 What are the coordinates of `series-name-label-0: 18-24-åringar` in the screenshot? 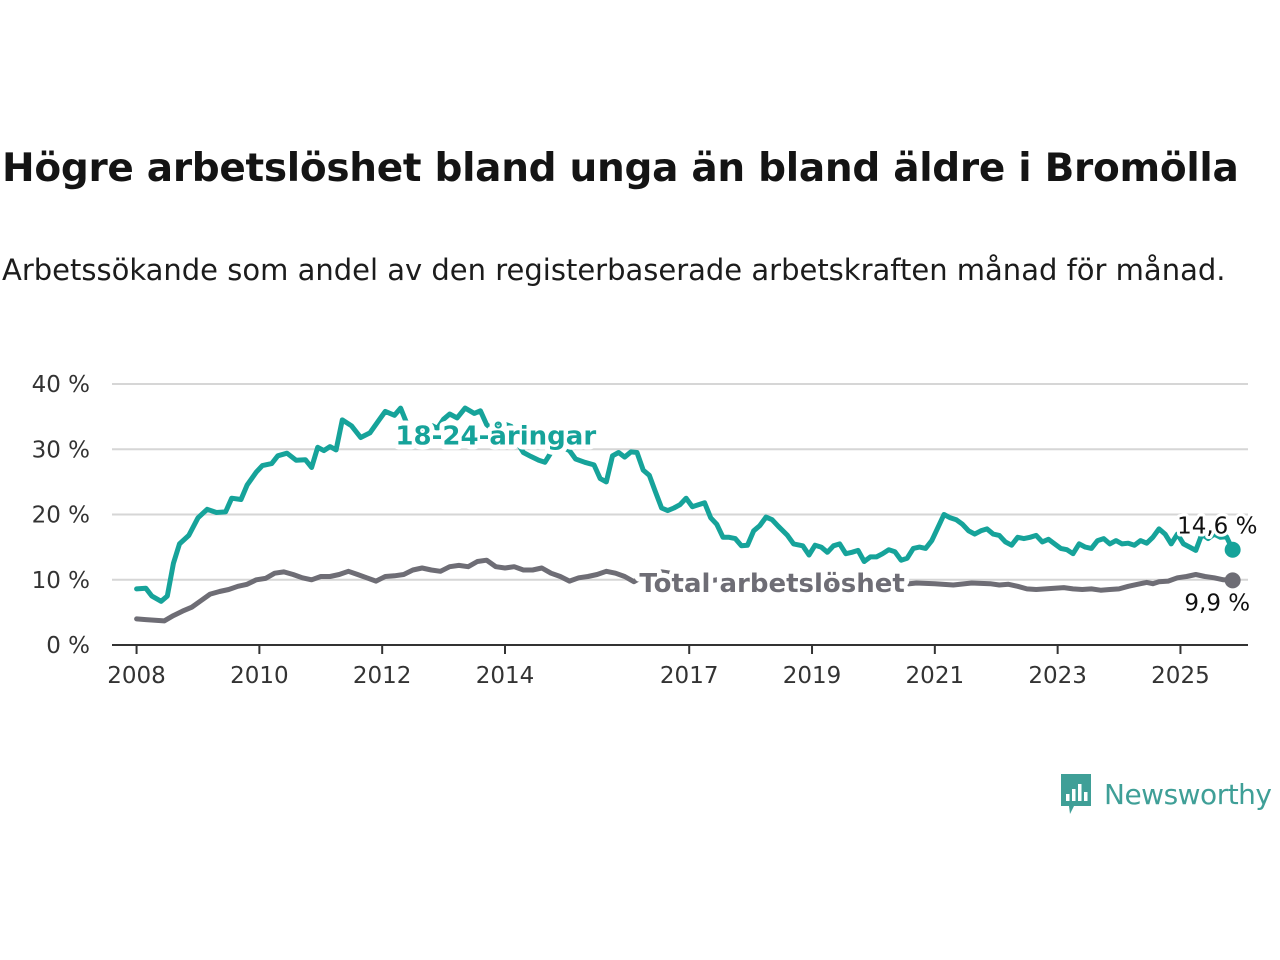 It's located at (495, 436).